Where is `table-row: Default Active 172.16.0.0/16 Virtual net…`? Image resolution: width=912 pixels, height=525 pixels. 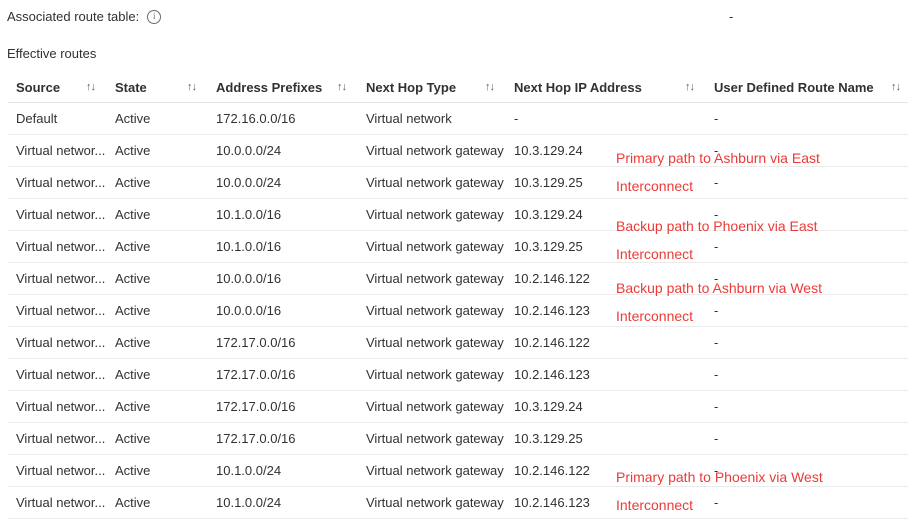 table-row: Default Active 172.16.0.0/16 Virtual net… is located at coordinates (458, 119).